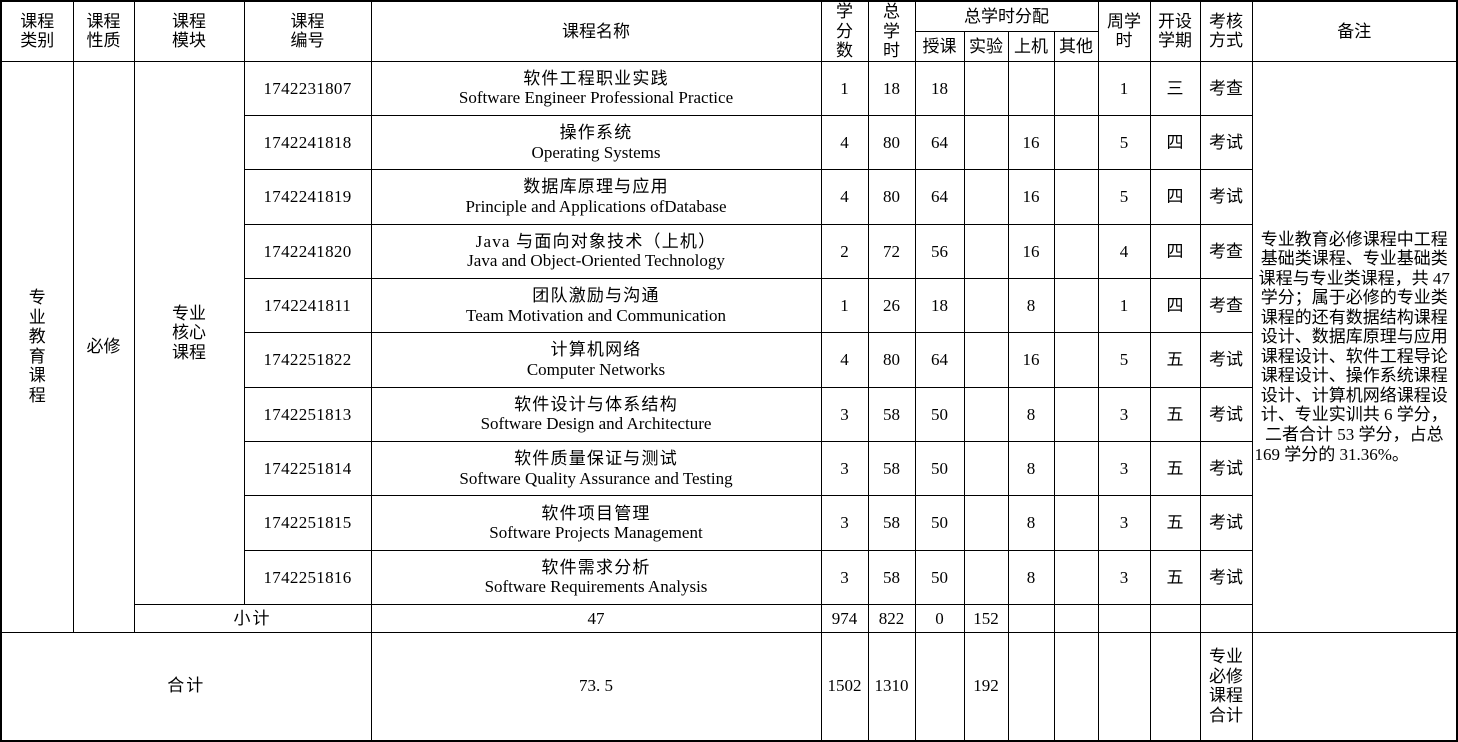  What do you see at coordinates (891, 88) in the screenshot?
I see `cell-total-hours: 18` at bounding box center [891, 88].